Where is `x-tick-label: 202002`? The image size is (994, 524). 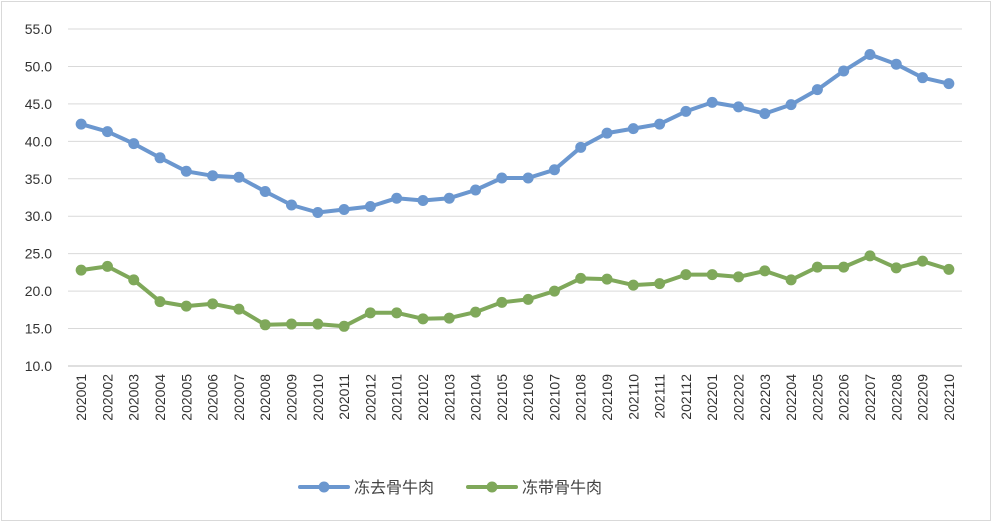 x-tick-label: 202002 is located at coordinates (107, 397).